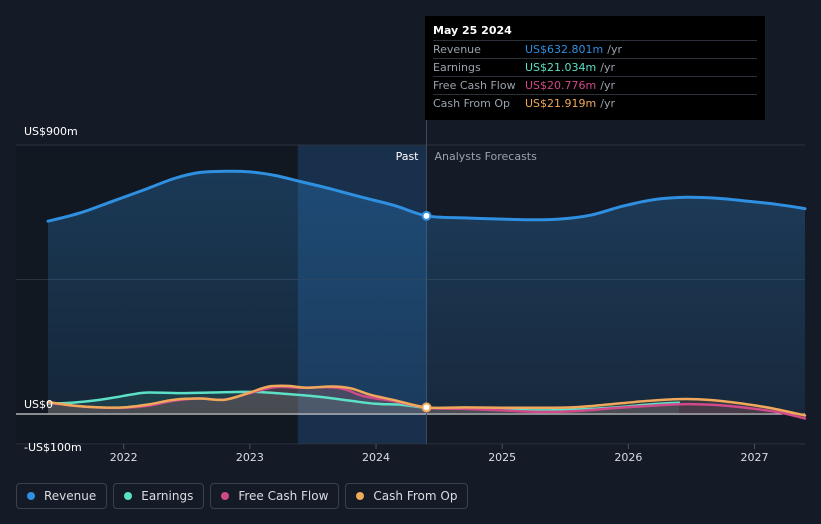 The height and width of the screenshot is (524, 821). I want to click on y-axis-label: US$900m, so click(51, 131).